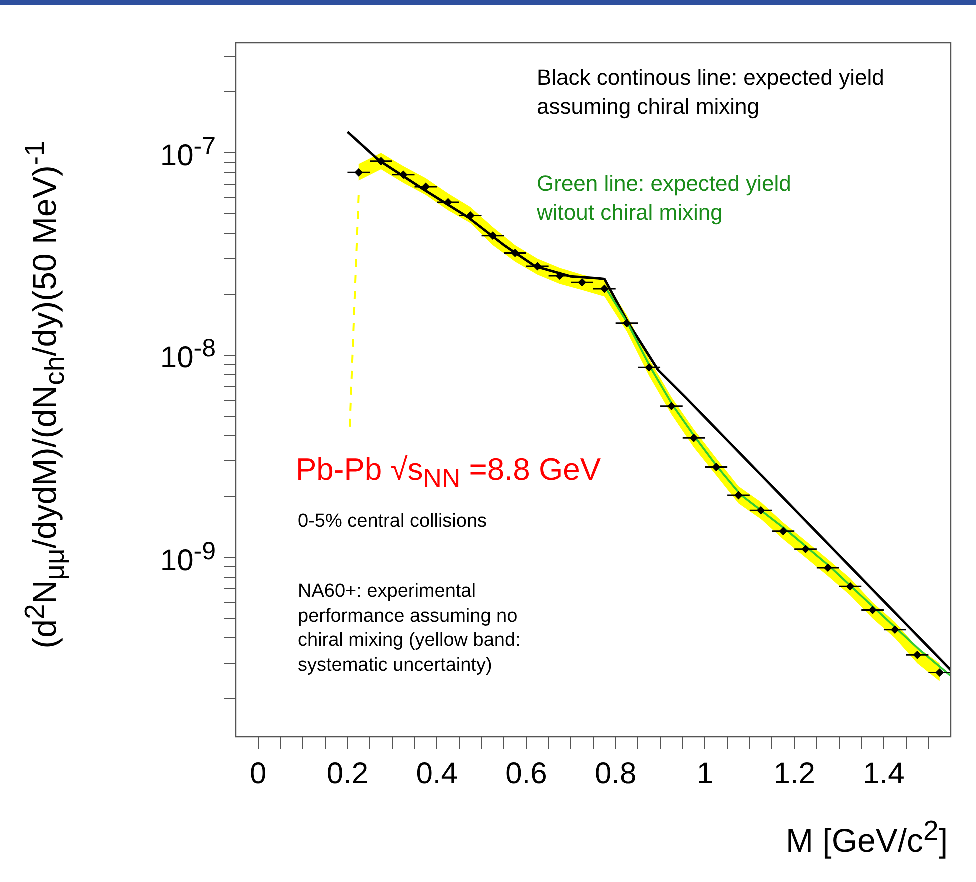 This screenshot has width=976, height=882. Describe the element at coordinates (795, 773) in the screenshot. I see `x-tick-label: 1.2` at that location.